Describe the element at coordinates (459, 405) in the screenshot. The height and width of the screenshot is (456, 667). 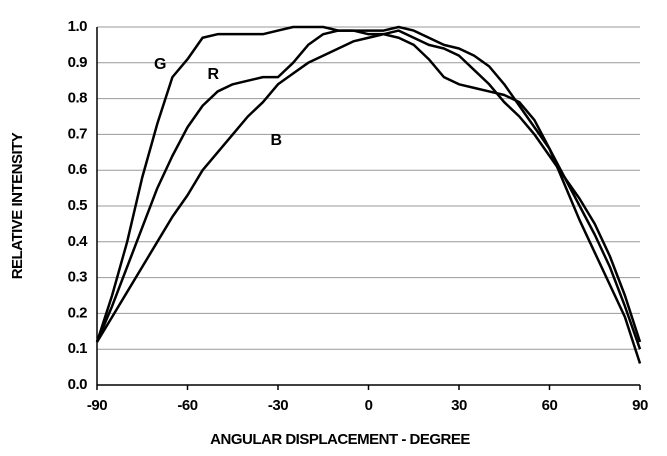
I see `x-tick-label: 30` at that location.